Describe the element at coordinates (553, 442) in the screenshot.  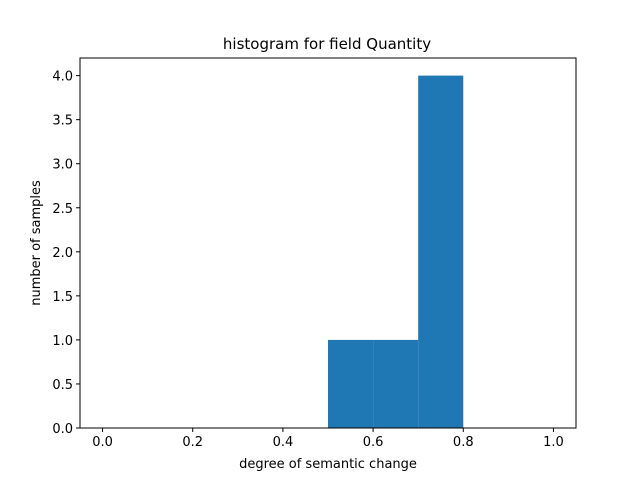
I see `x-tick-label-5: 1.0` at that location.